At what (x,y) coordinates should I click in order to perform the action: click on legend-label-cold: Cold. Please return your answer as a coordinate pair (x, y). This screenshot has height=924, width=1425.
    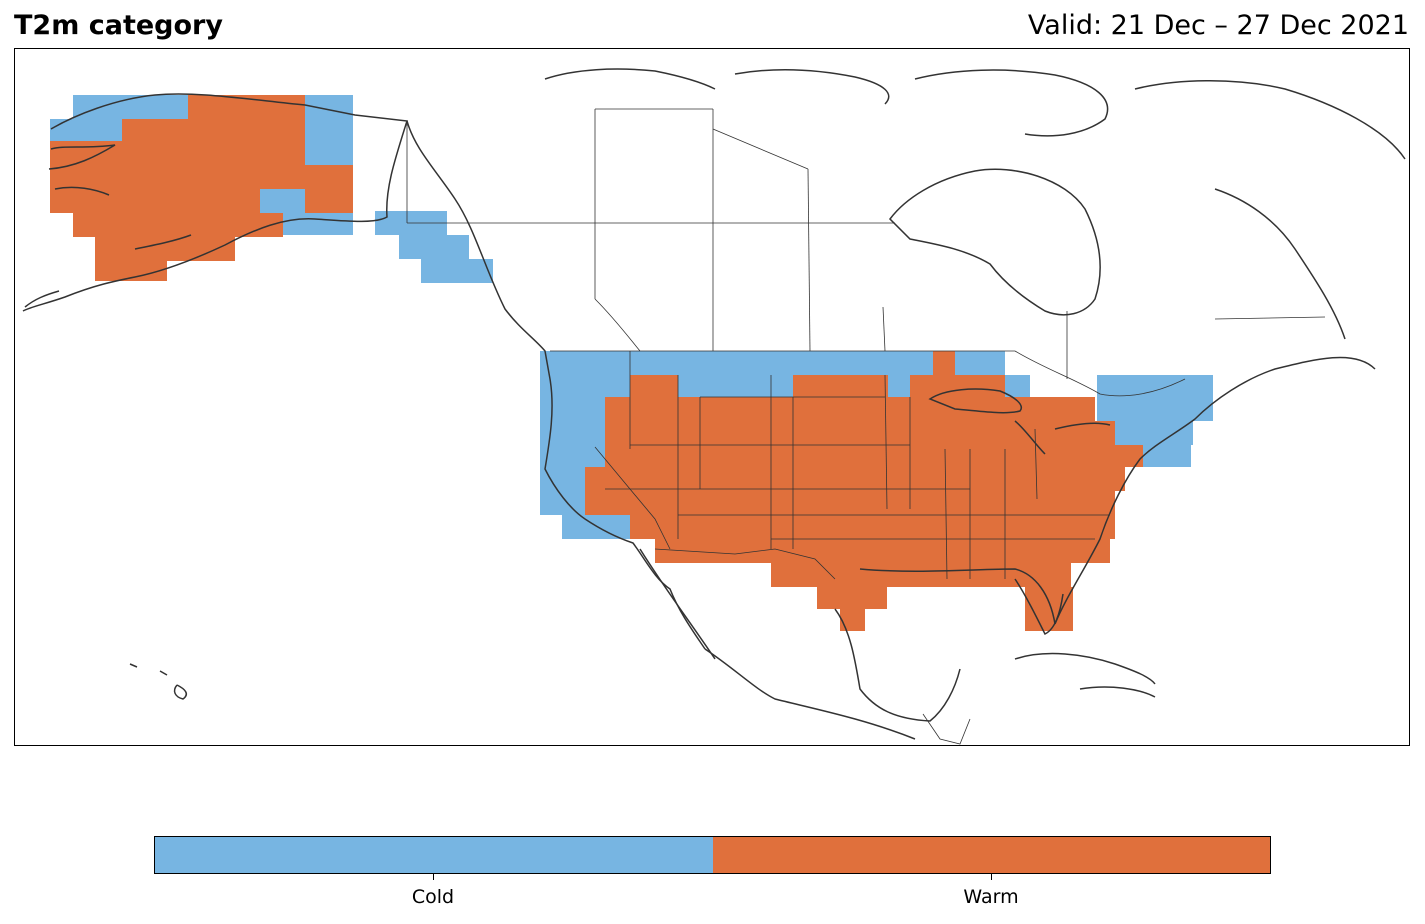
    Looking at the image, I should click on (433, 897).